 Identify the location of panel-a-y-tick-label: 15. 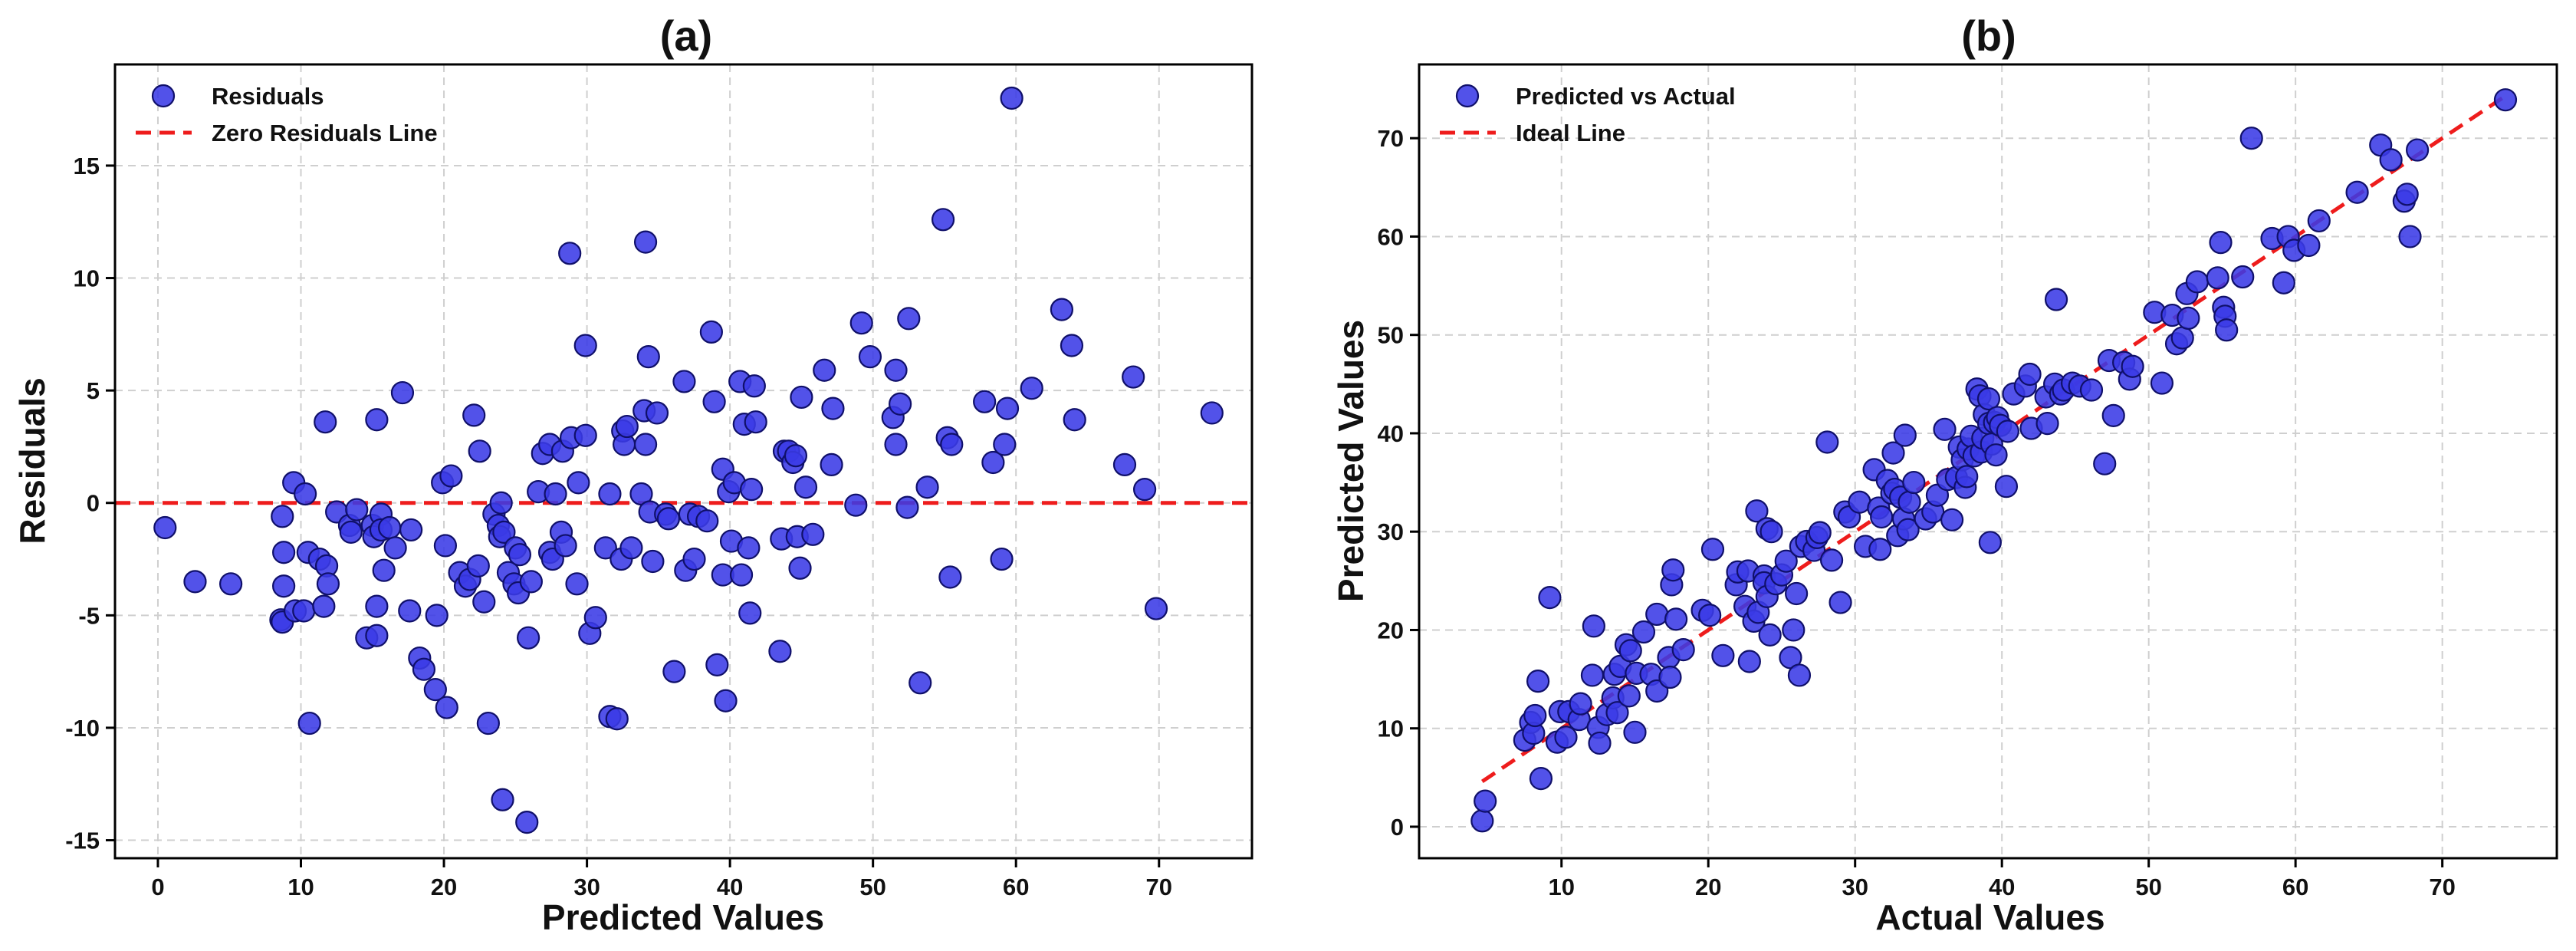
(87, 166).